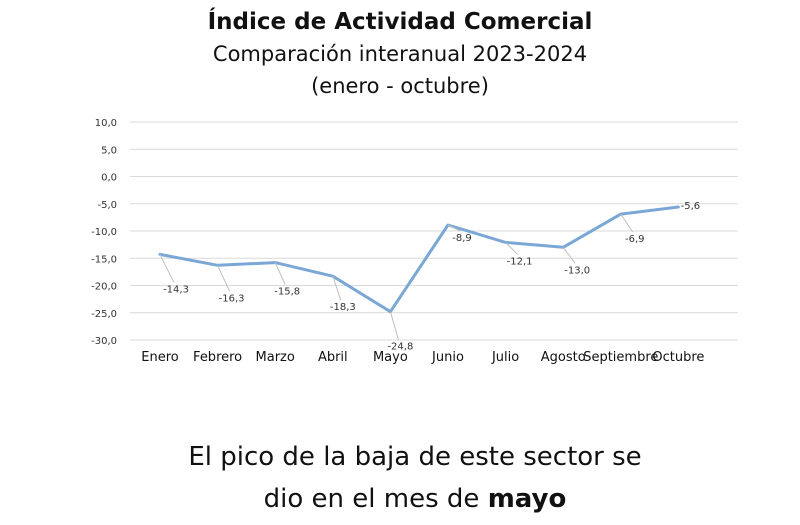  I want to click on y-tick-label: 10,0, so click(106, 123).